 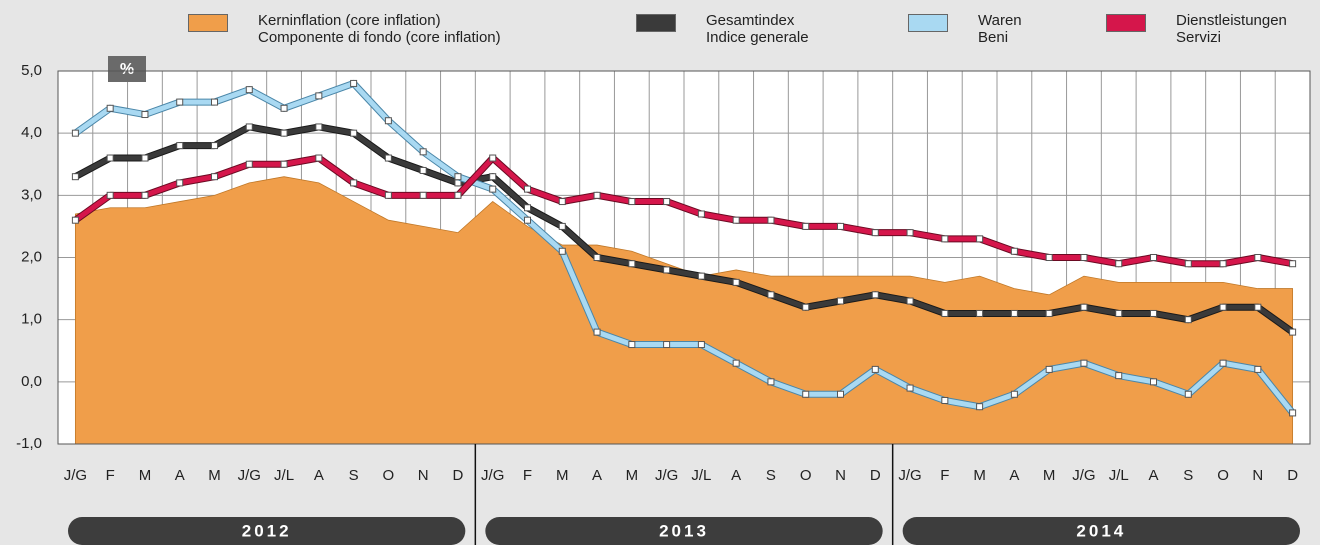 I want to click on year-label: 2013, so click(x=684, y=530).